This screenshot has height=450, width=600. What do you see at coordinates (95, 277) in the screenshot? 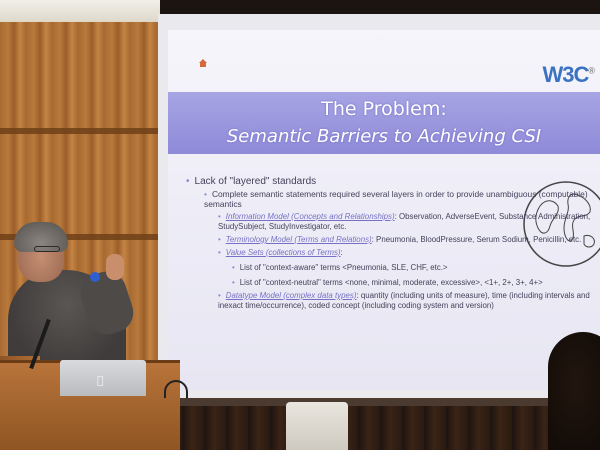
I see `badge` at bounding box center [95, 277].